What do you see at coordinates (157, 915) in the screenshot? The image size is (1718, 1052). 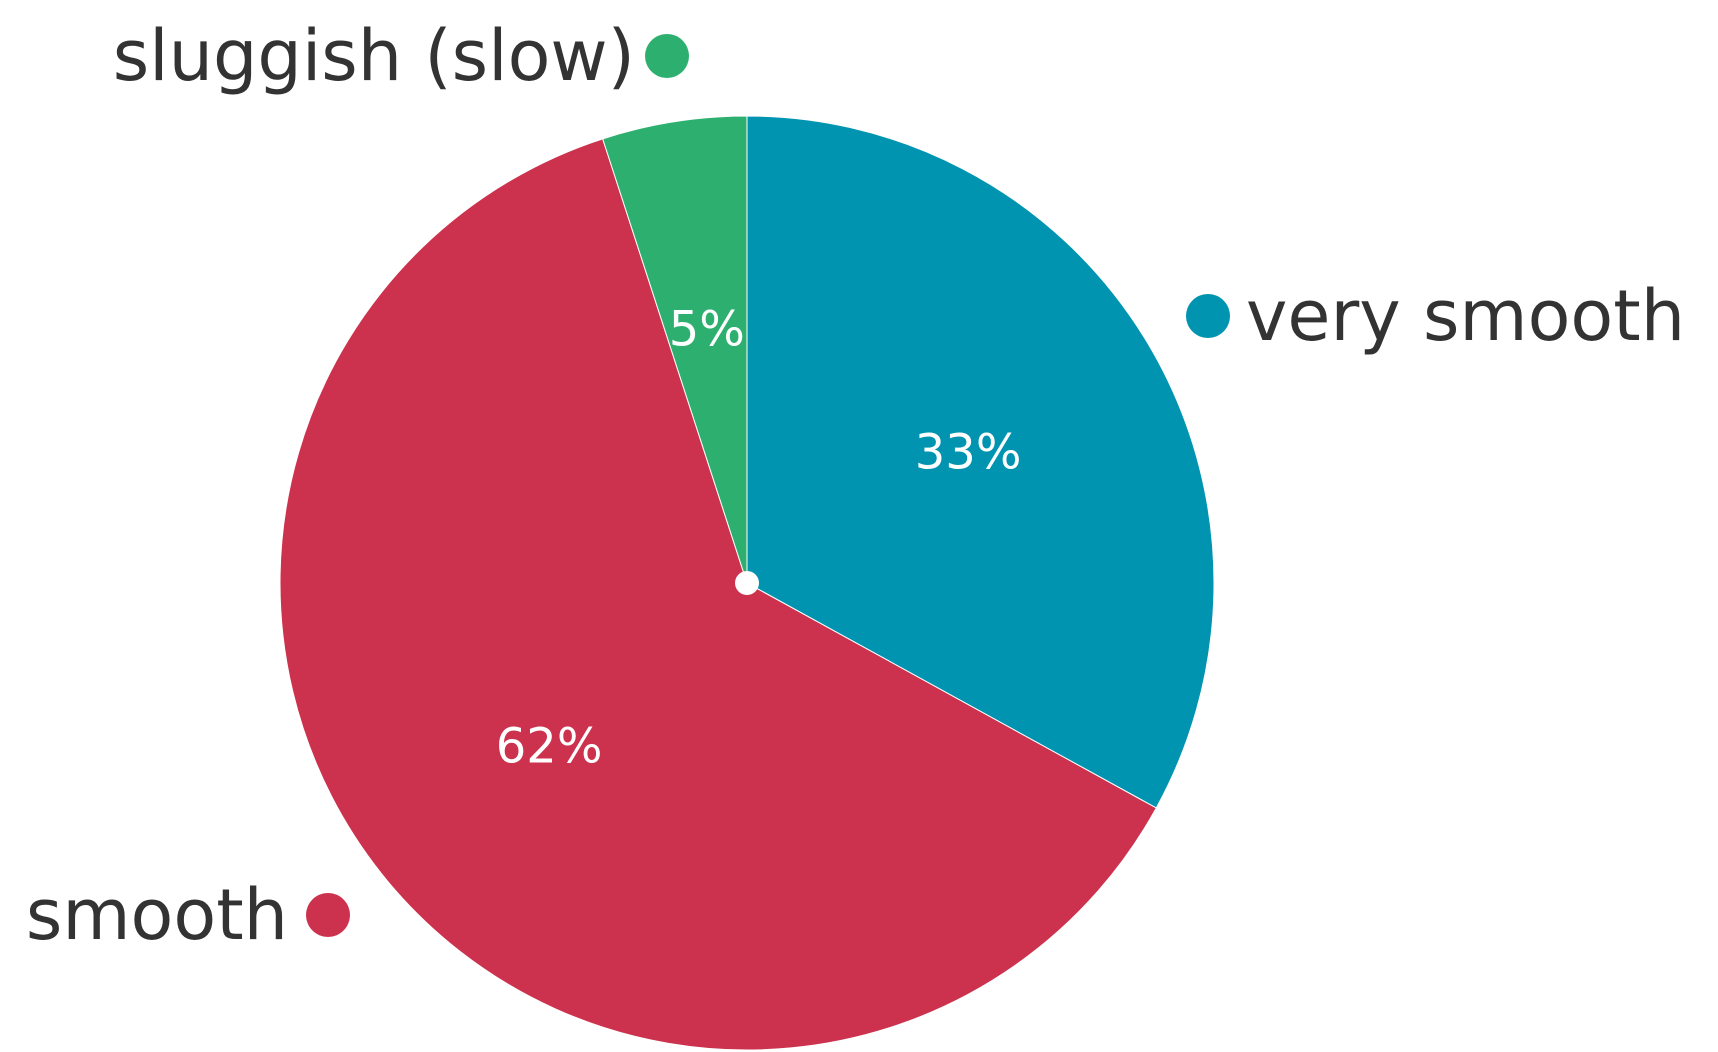 I see `category-label-smooth: smooth` at bounding box center [157, 915].